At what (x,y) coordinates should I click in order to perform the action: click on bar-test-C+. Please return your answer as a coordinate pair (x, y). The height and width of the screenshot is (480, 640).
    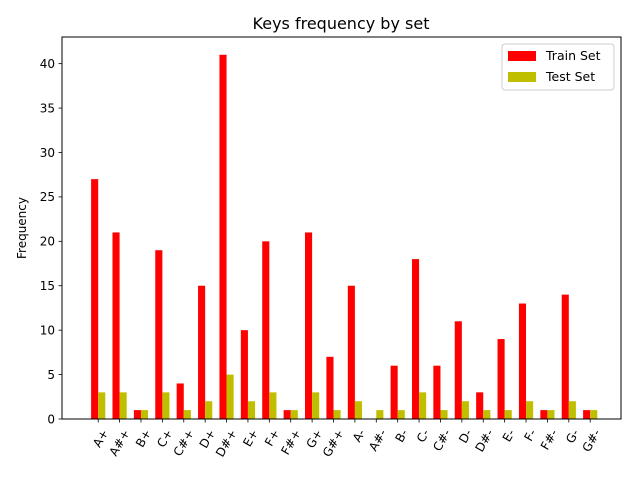
    Looking at the image, I should click on (166, 405).